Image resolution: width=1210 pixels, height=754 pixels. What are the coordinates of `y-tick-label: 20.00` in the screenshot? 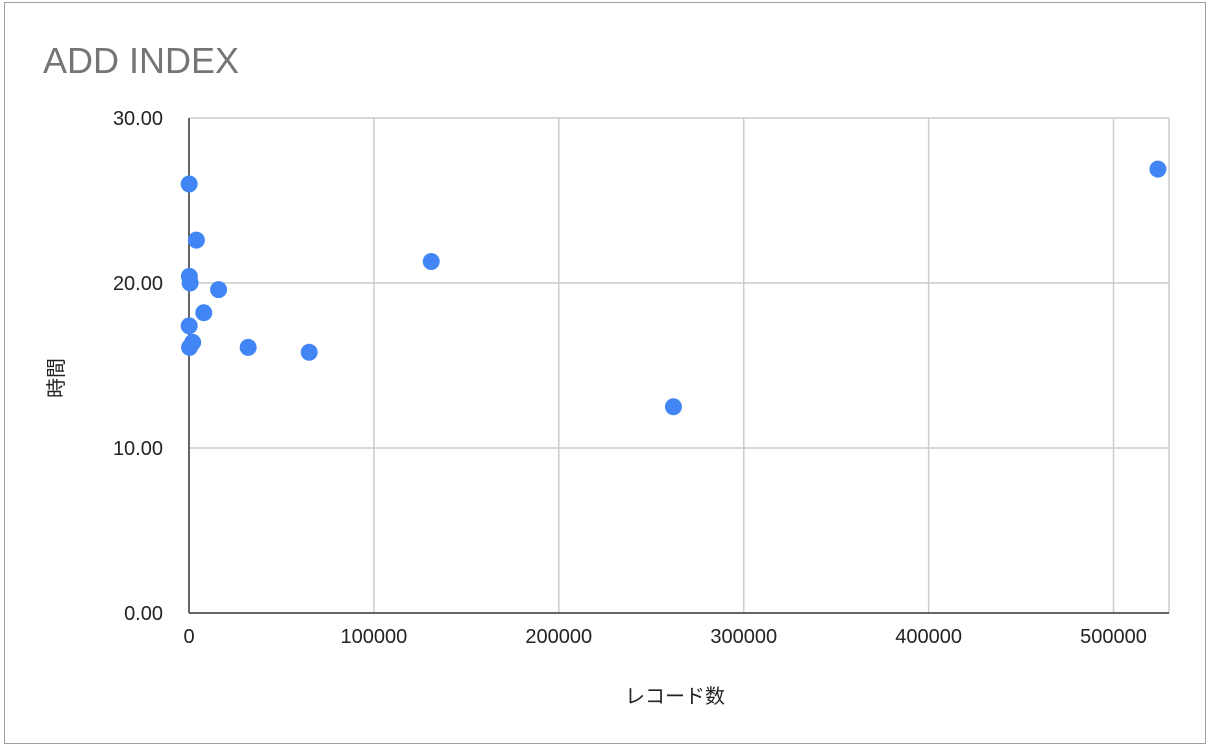 It's located at (138, 284).